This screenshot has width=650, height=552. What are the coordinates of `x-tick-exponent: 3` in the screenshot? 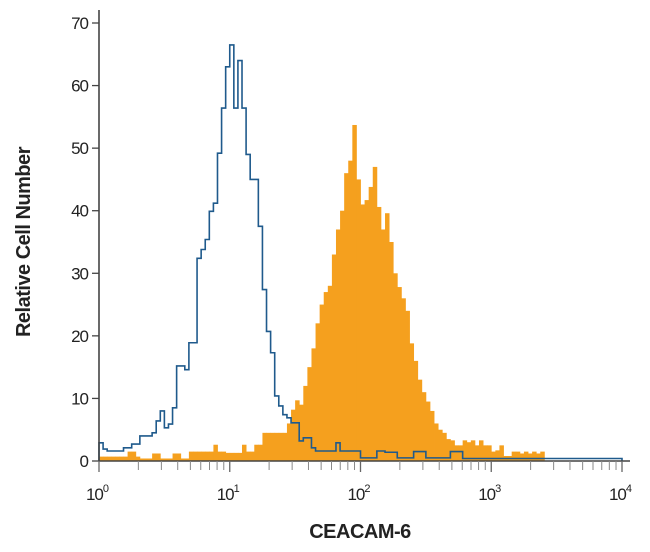 It's located at (498, 489).